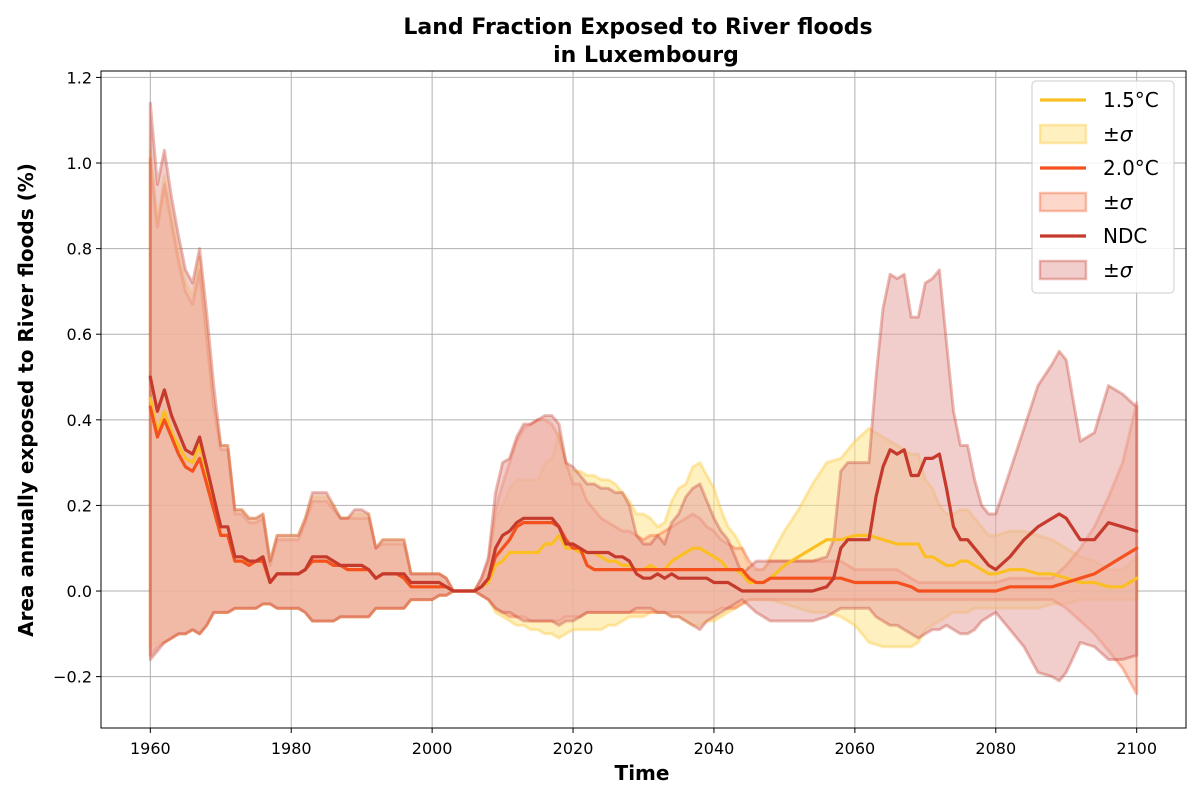 This screenshot has height=800, width=1200. I want to click on y-tick-label: 0.4, so click(79, 420).